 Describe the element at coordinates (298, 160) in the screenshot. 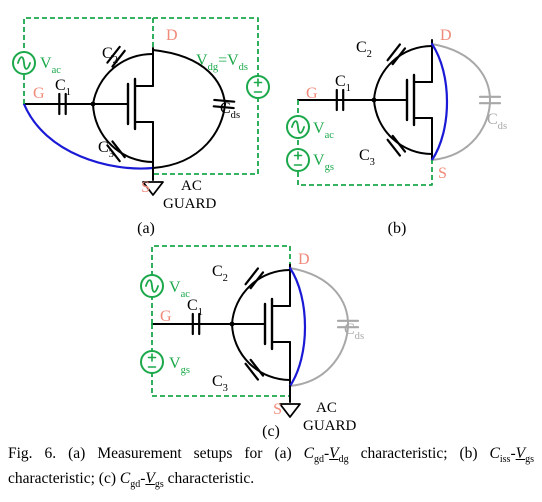

I see `panel-b-vgs-source` at that location.